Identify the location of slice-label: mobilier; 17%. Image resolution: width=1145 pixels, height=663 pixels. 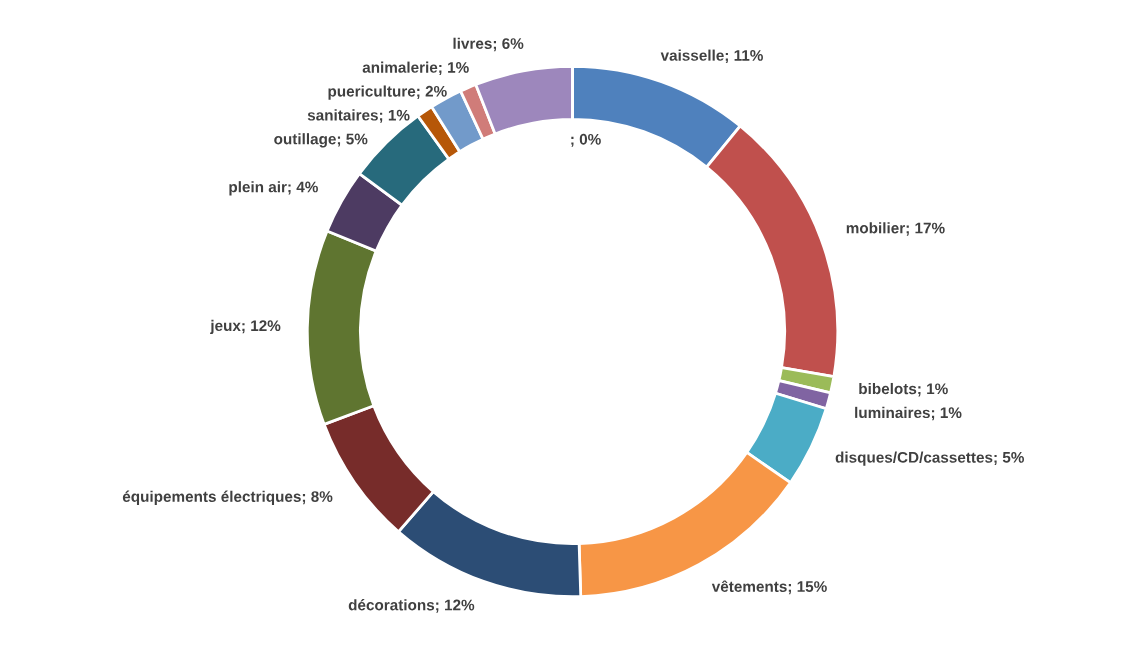
(895, 229).